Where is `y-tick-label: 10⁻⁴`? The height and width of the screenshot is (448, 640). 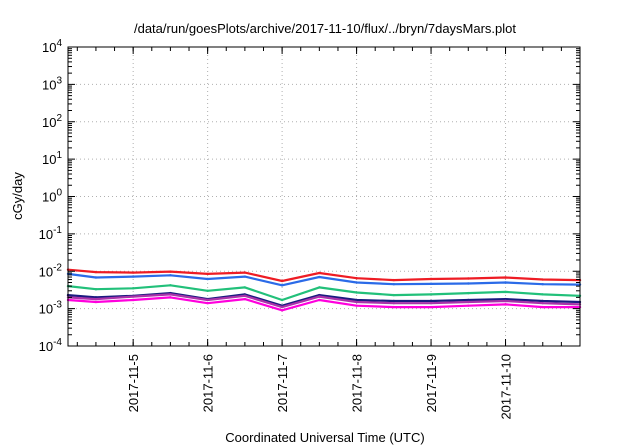
y-tick-label: 10⁻⁴ is located at coordinates (51, 345).